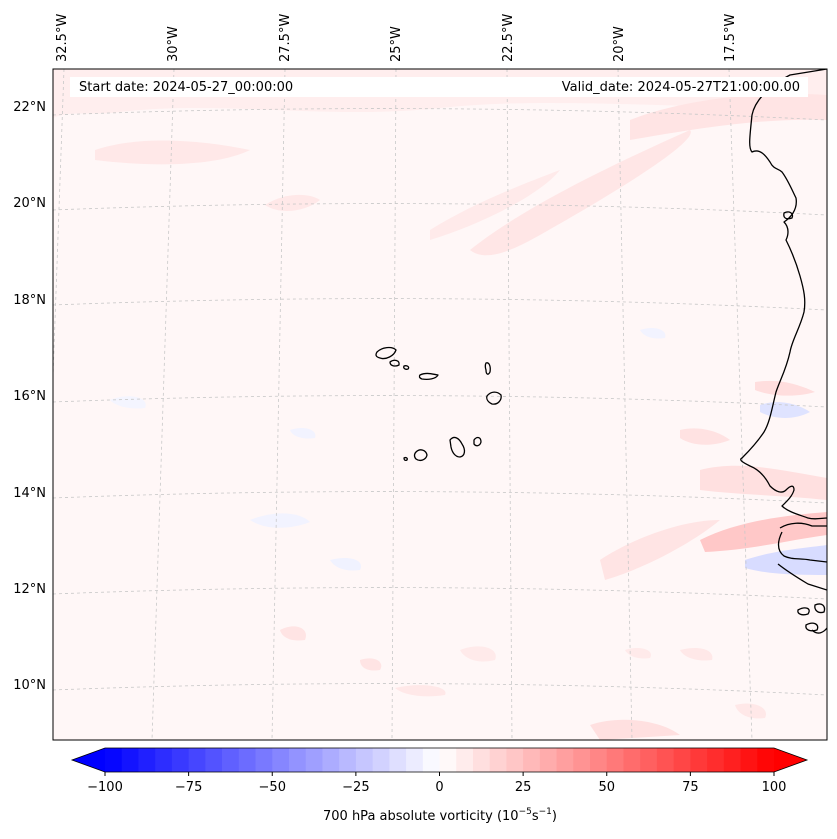 The image size is (837, 839). I want to click on guinea-coast, so click(819, 630).